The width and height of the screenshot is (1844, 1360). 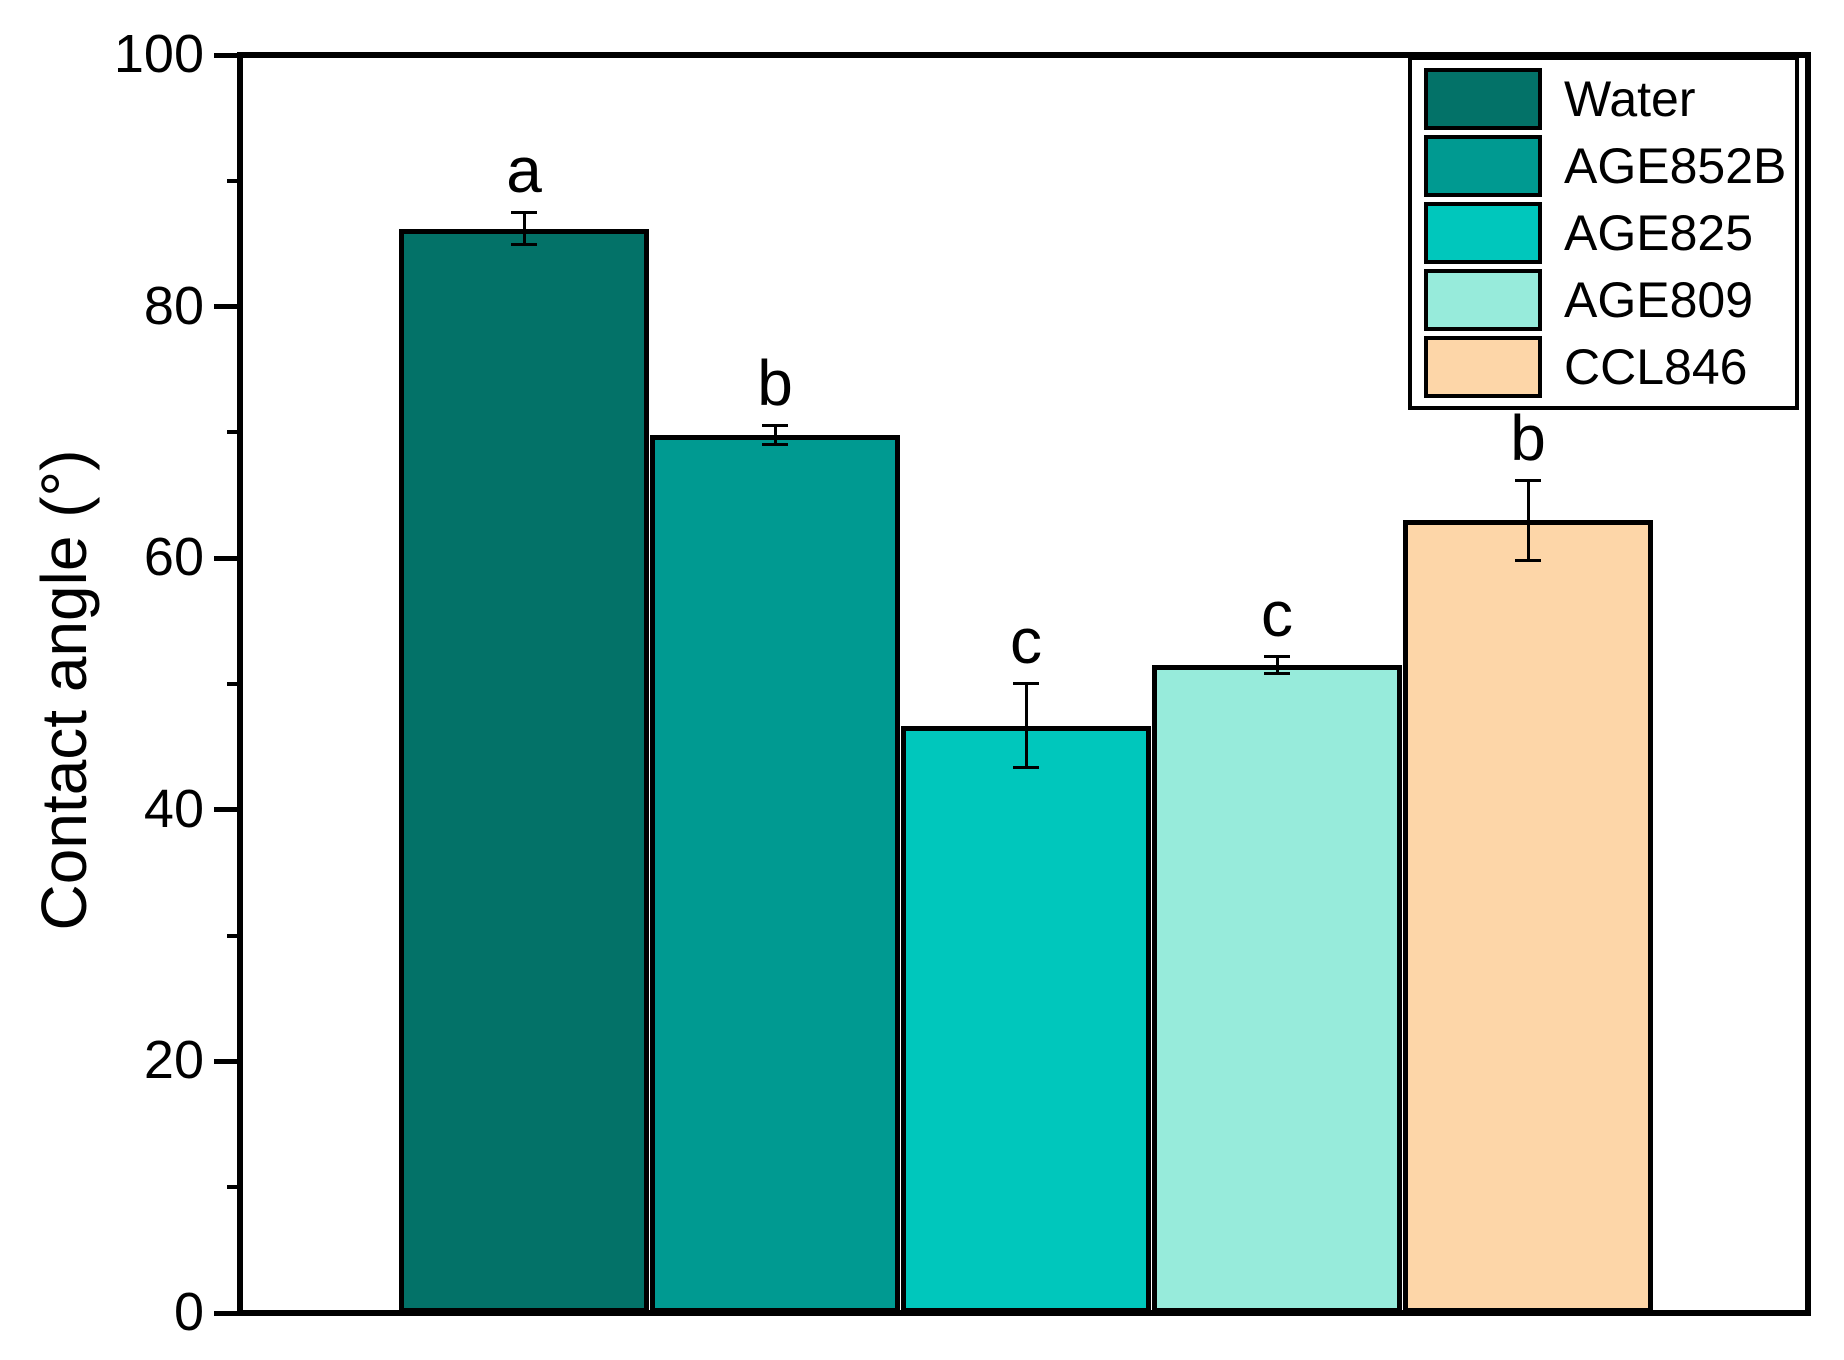 I want to click on legend-swatch-age852b, so click(x=1483, y=166).